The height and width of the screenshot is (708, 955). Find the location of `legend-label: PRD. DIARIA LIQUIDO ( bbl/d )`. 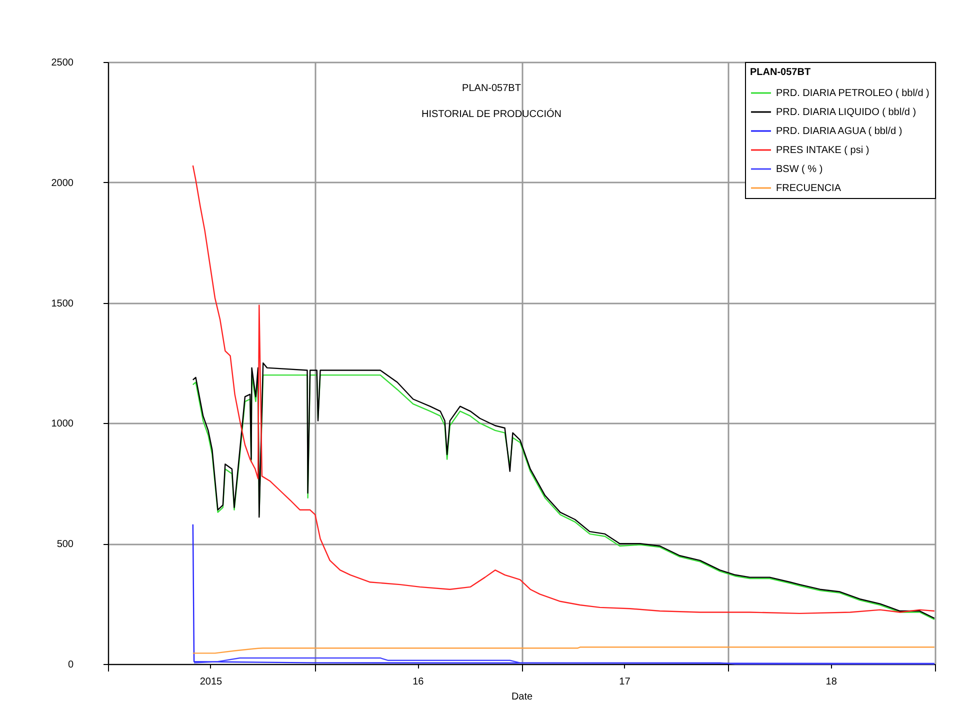

legend-label: PRD. DIARIA LIQUIDO ( bbl/d ) is located at coordinates (846, 112).